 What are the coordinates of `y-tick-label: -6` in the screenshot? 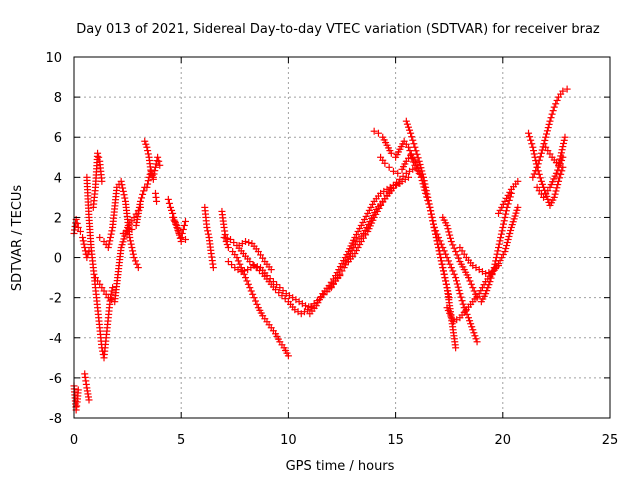 It's located at (55, 379).